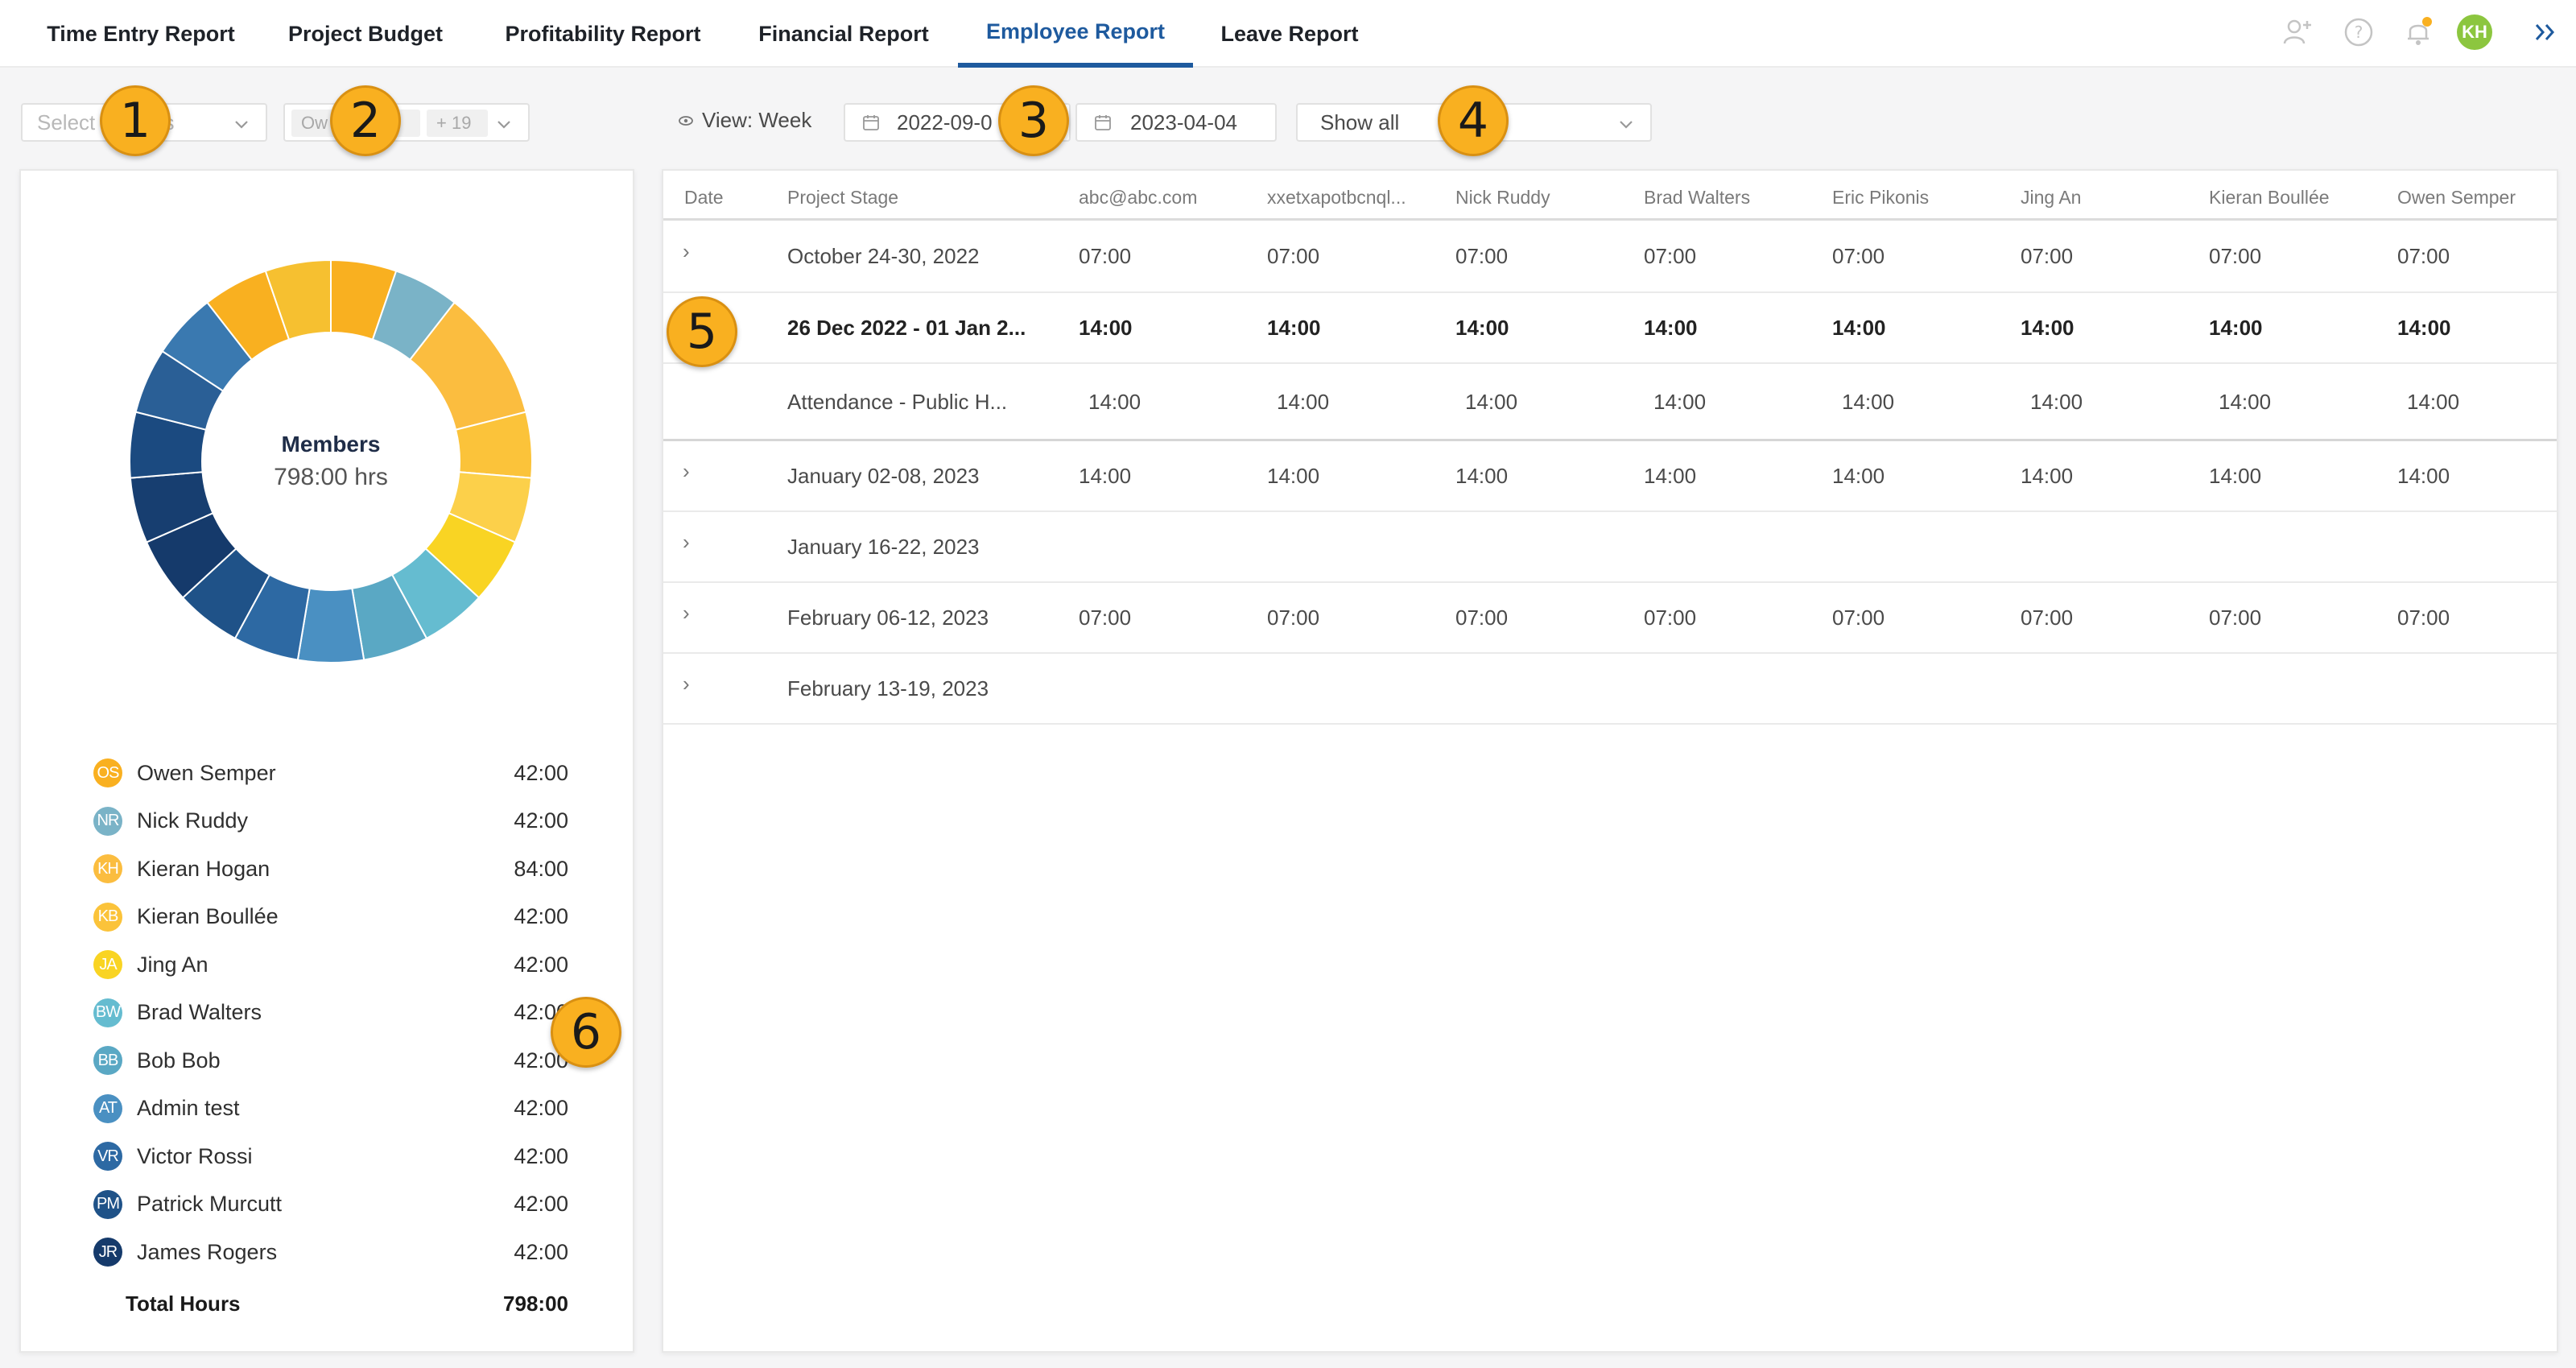 Image resolution: width=2576 pixels, height=1368 pixels. I want to click on view-week-toggle: View: Week, so click(744, 121).